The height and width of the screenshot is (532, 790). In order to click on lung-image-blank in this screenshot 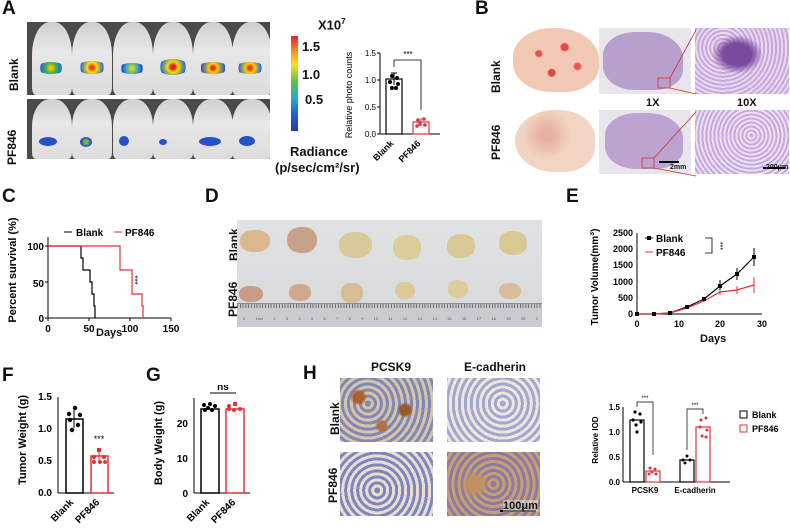, I will do `click(556, 60)`.